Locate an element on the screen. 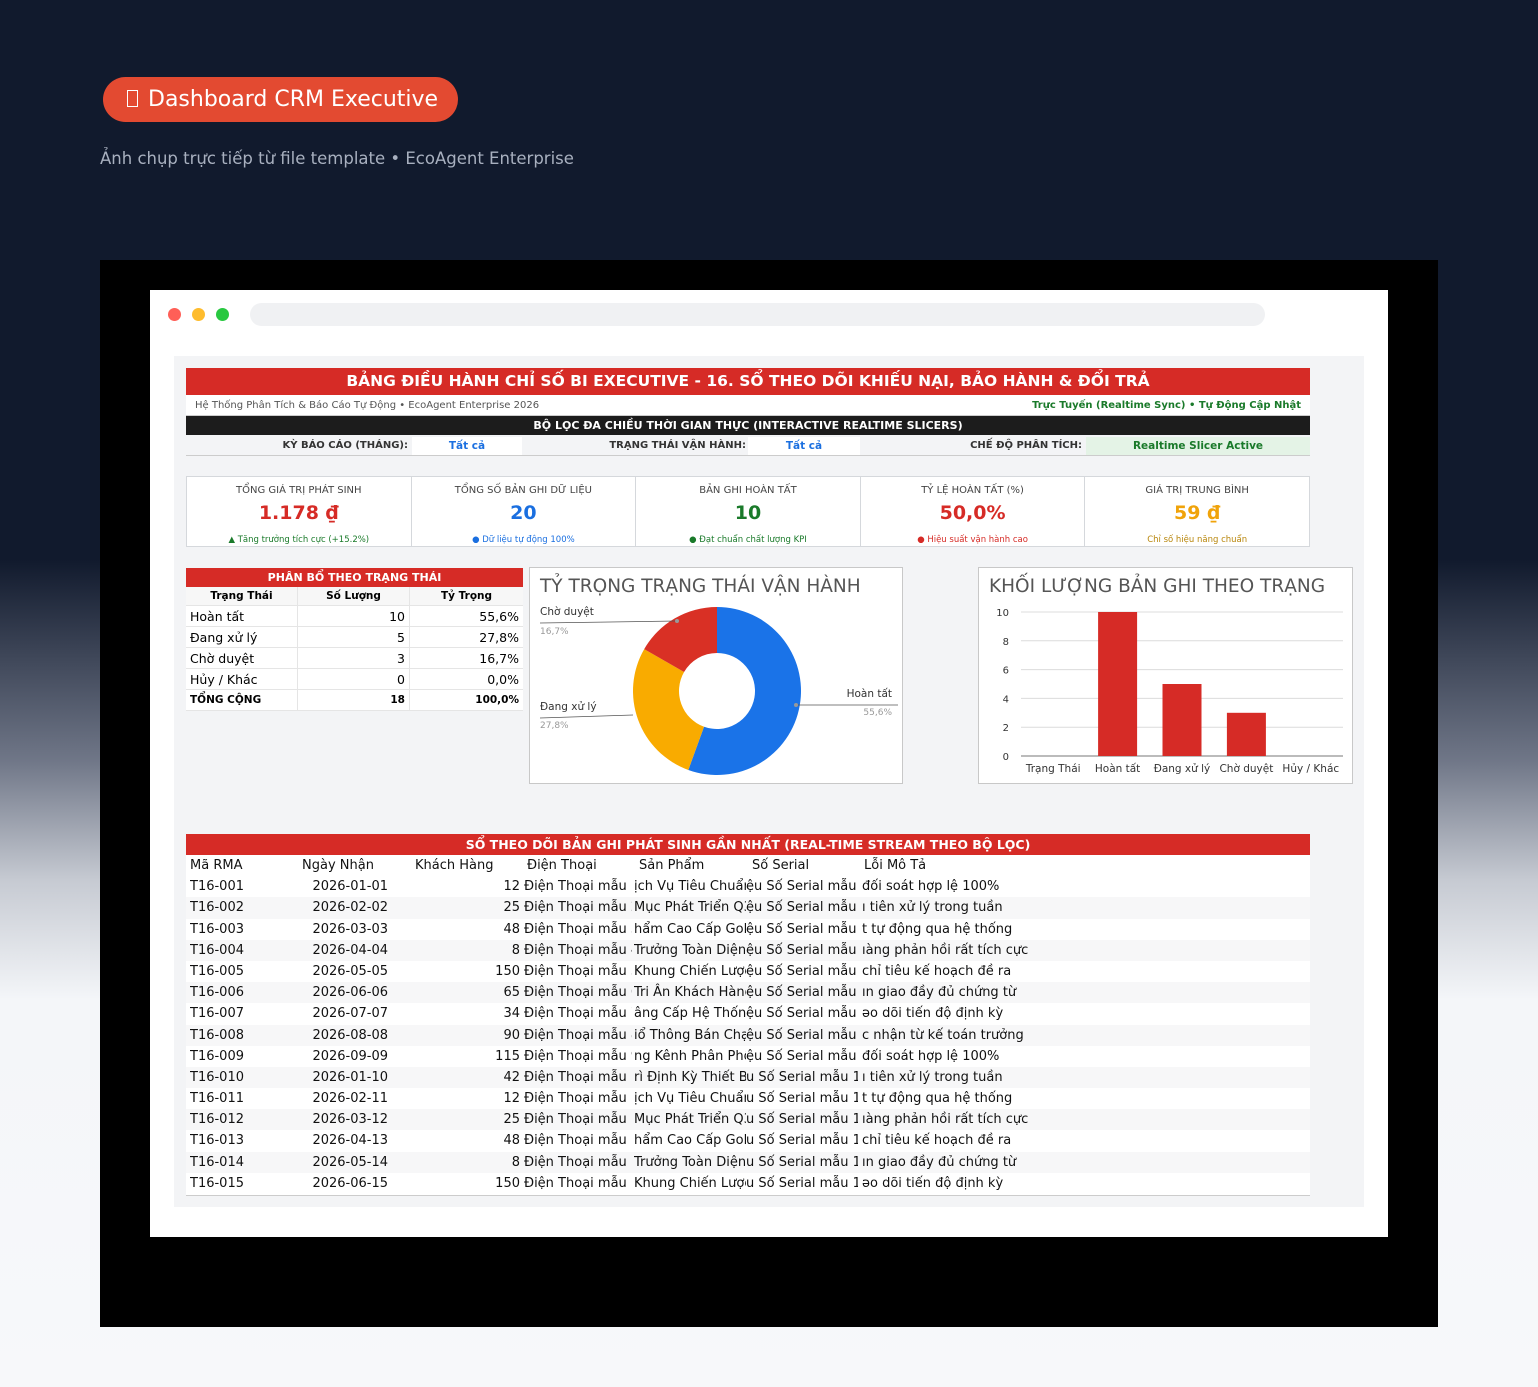 The width and height of the screenshot is (1538, 1387). table-cell: ın giao đầy đủ chứng từ is located at coordinates (939, 1162).